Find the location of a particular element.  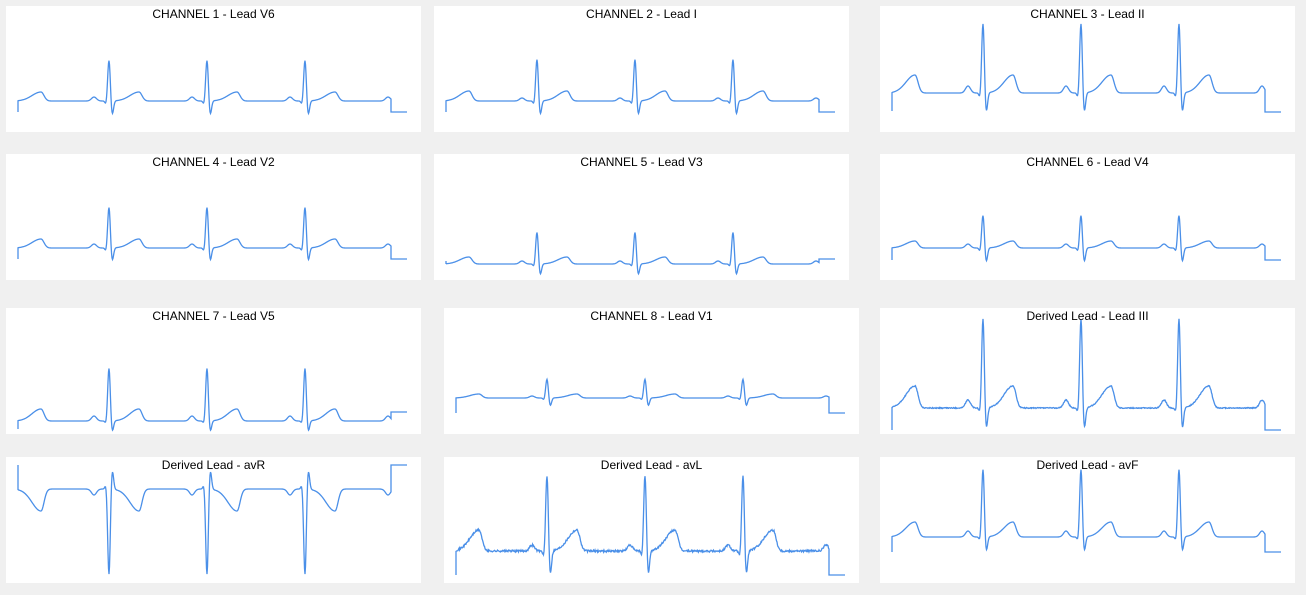

chart-title: Derived Lead - Lead III is located at coordinates (1087, 316).